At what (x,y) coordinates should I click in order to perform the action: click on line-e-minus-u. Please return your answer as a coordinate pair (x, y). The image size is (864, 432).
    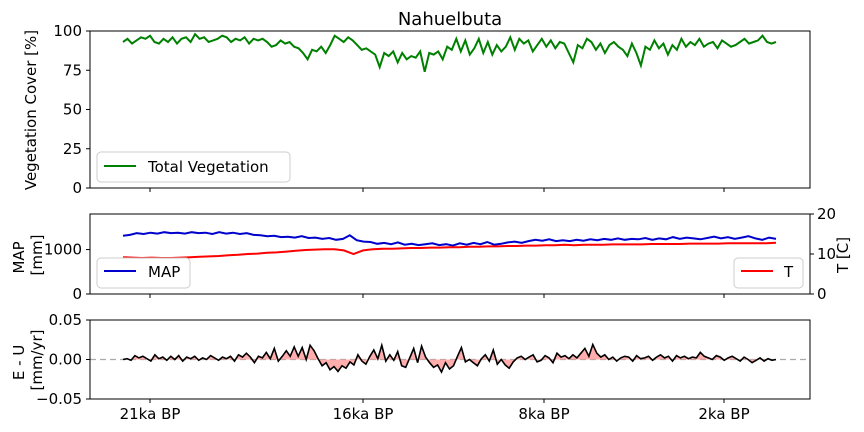
    Looking at the image, I should click on (449, 358).